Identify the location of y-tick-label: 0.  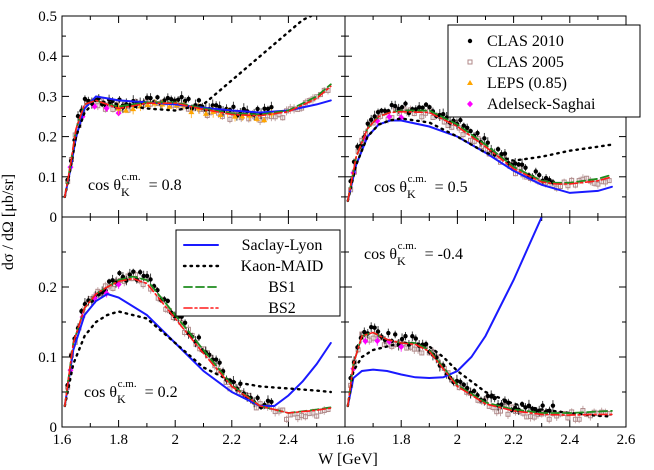
(54, 218).